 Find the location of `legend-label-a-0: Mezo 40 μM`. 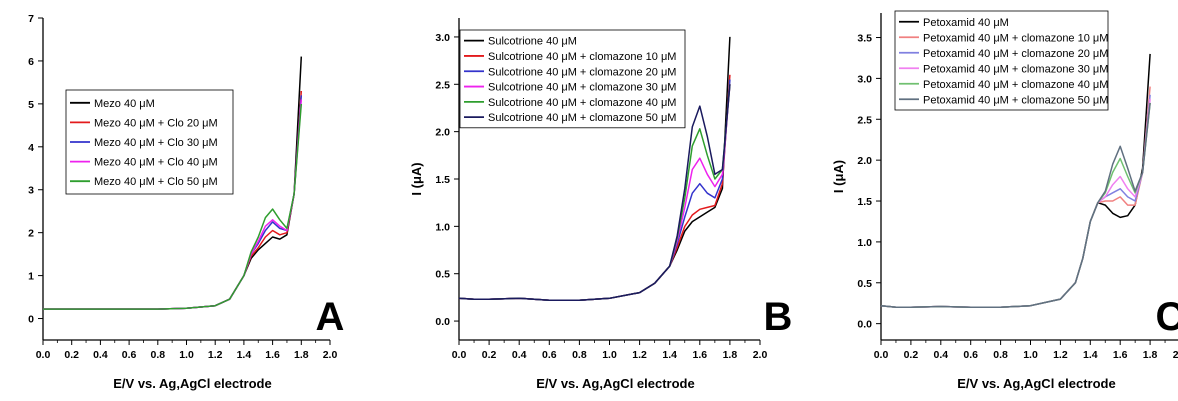

legend-label-a-0: Mezo 40 μM is located at coordinates (124, 104).